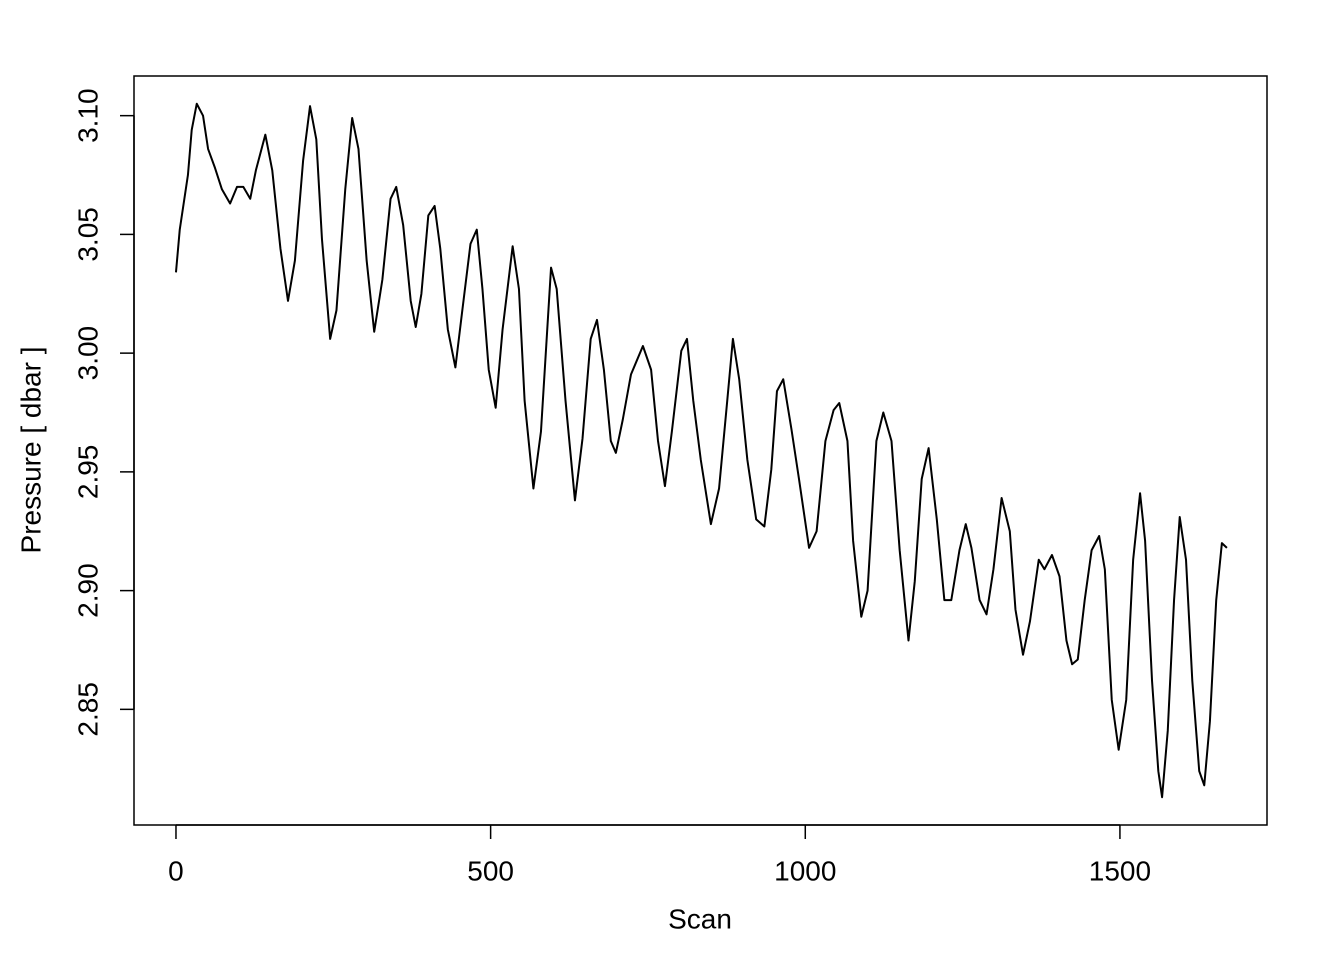  What do you see at coordinates (87, 115) in the screenshot?
I see `y-tick-label: 3.10` at bounding box center [87, 115].